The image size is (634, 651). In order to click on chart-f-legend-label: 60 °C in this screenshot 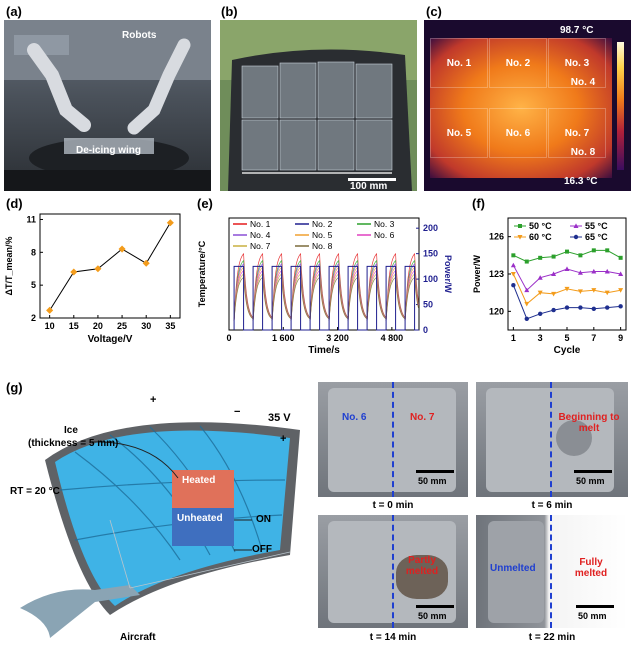, I will do `click(540, 237)`.